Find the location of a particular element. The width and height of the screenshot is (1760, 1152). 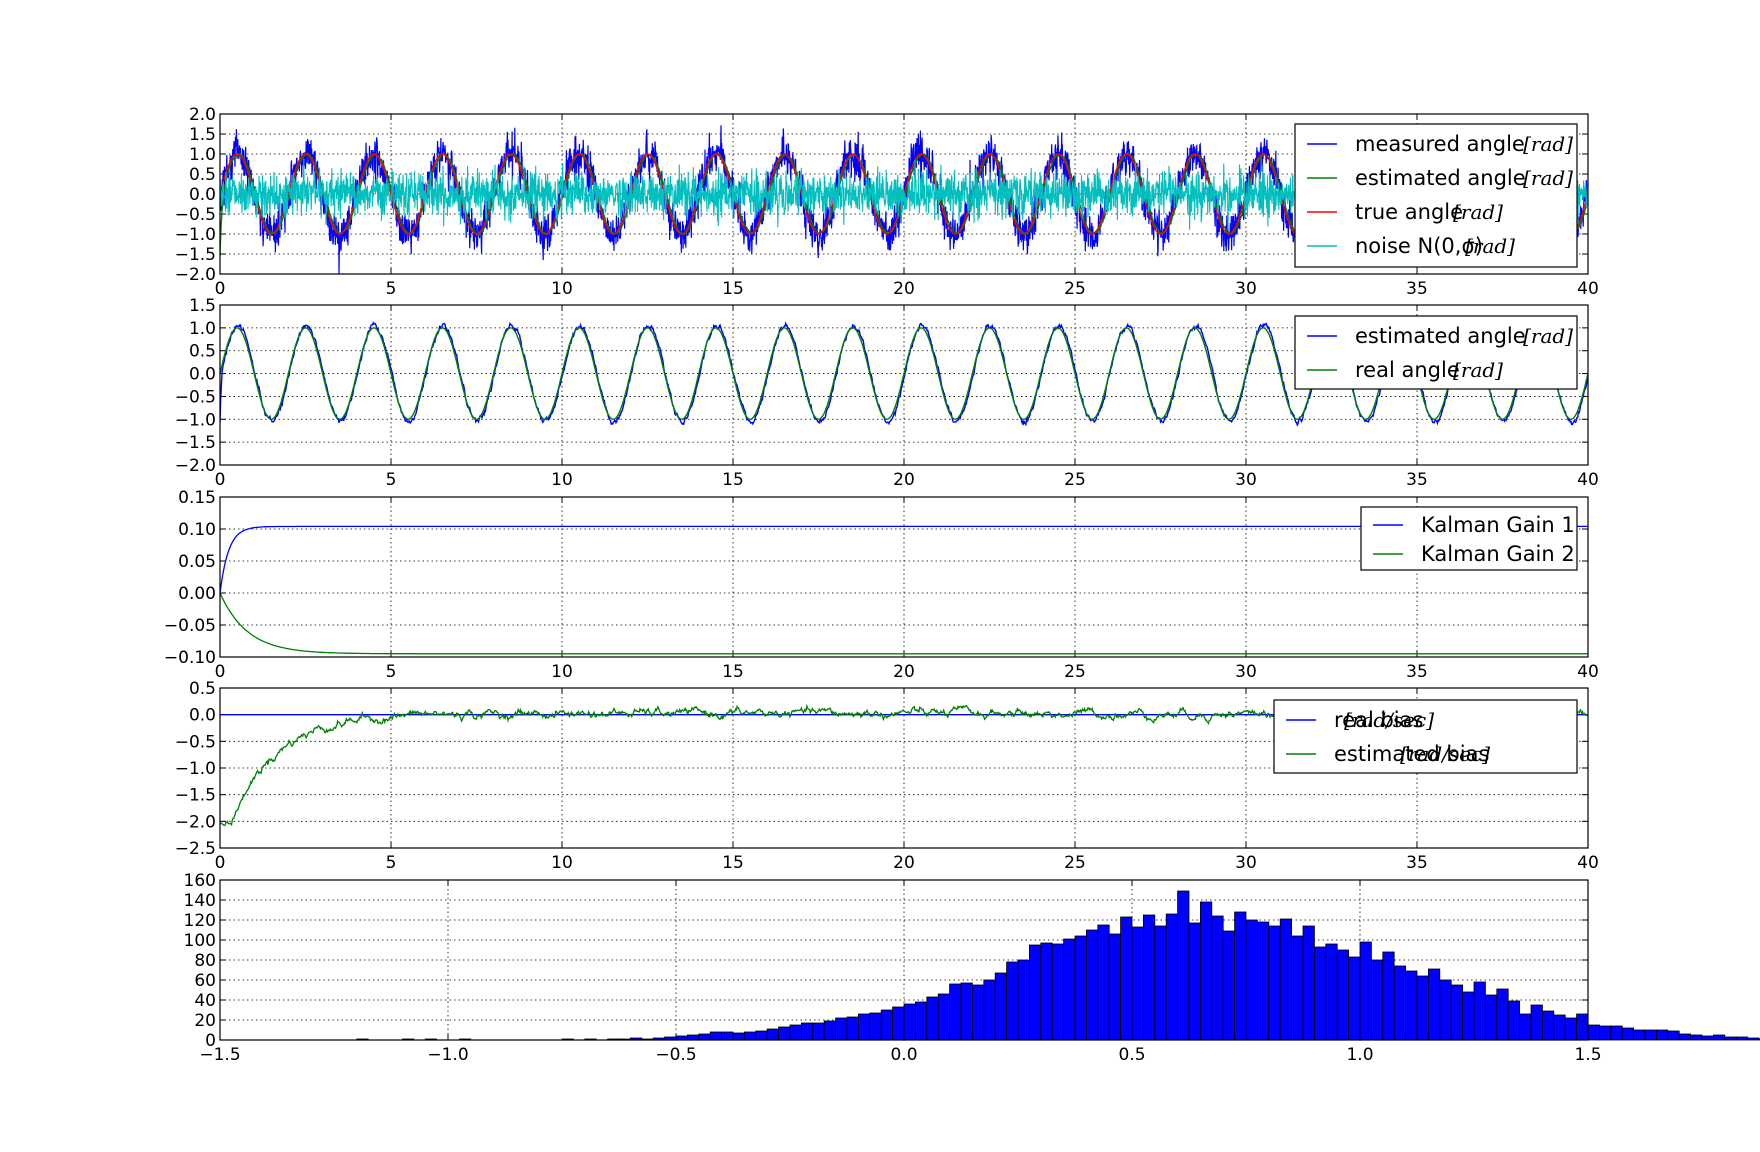

y-tick-label: 60 is located at coordinates (205, 981).